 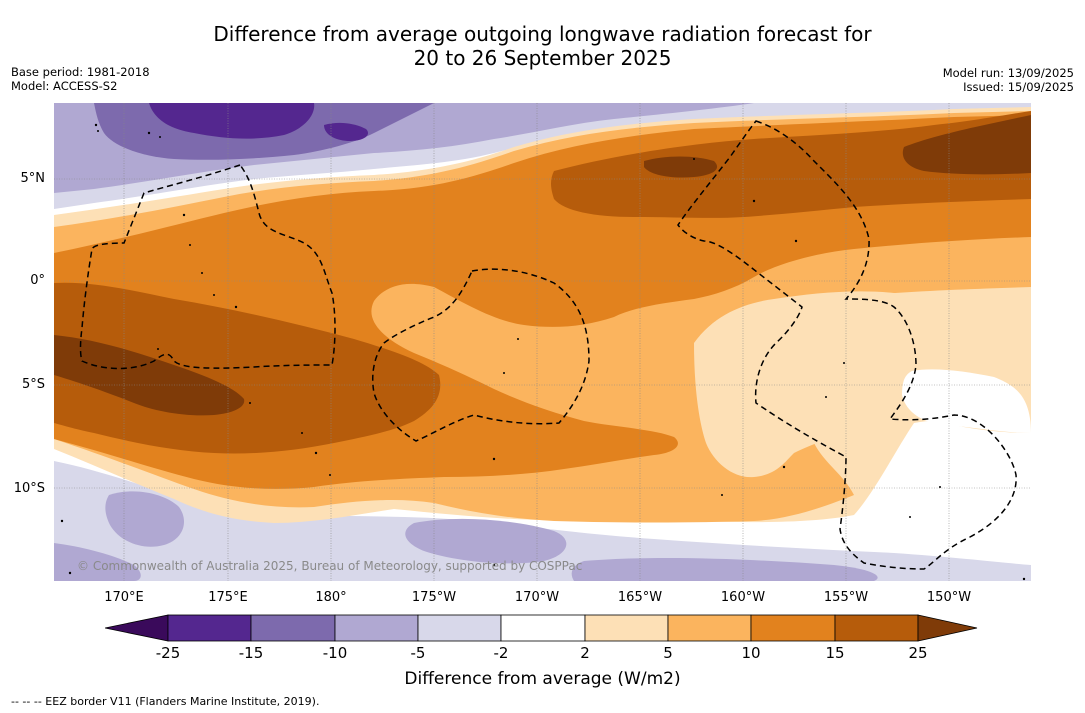 I want to click on colorbar-min-extension, so click(x=137, y=628).